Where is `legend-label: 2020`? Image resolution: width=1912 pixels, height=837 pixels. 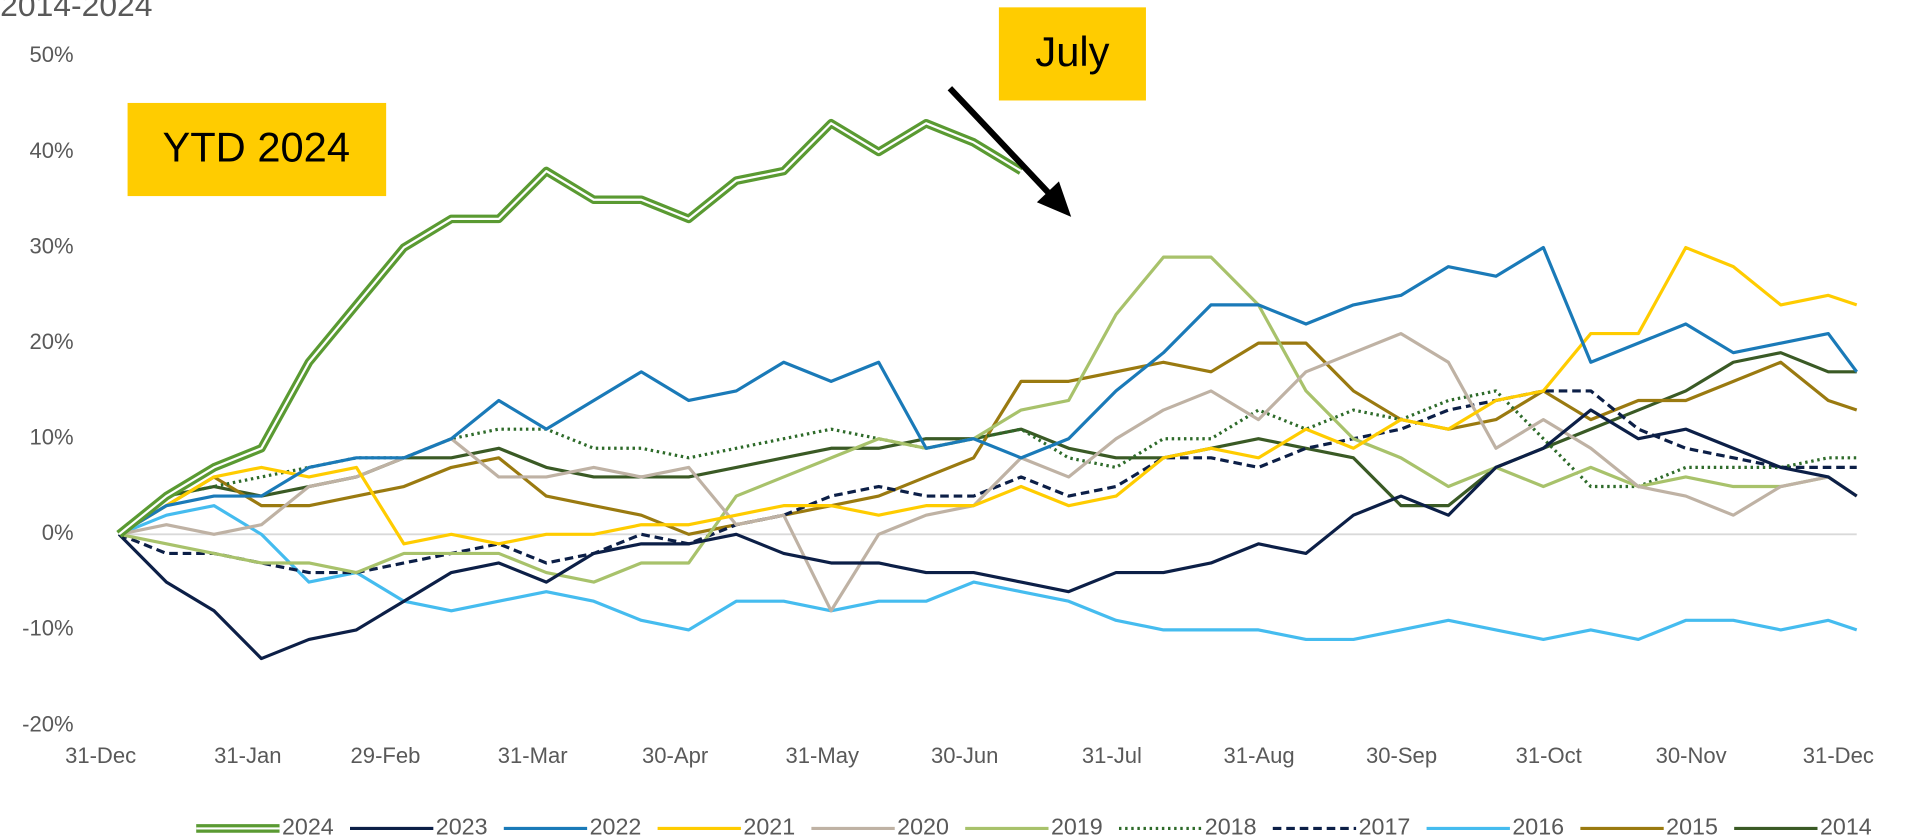
legend-label: 2020 is located at coordinates (923, 825).